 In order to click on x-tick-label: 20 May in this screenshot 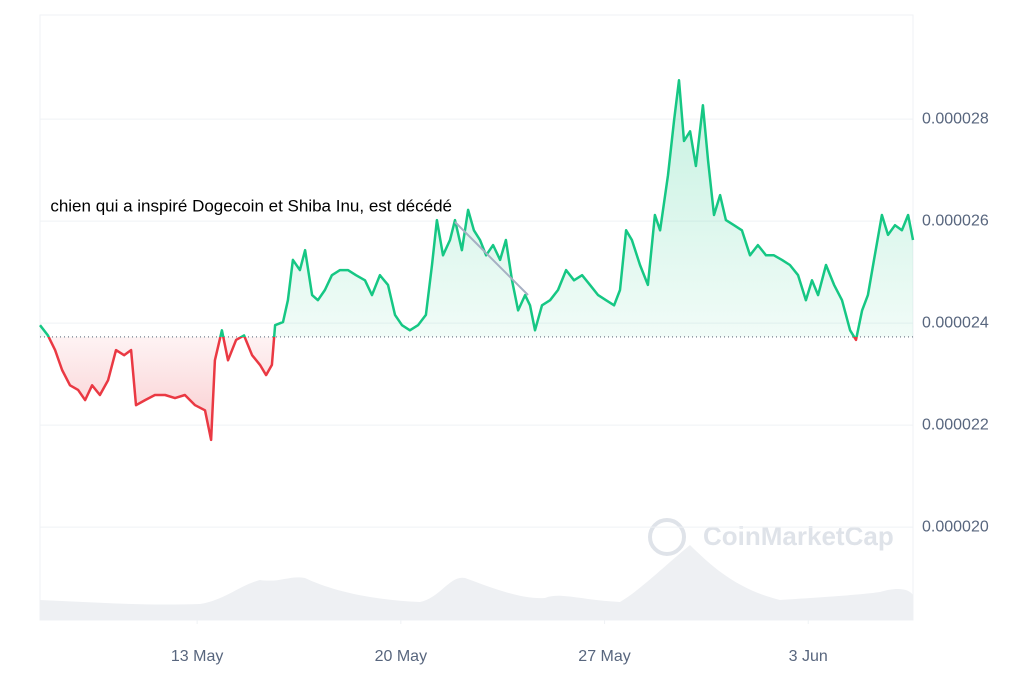, I will do `click(401, 656)`.